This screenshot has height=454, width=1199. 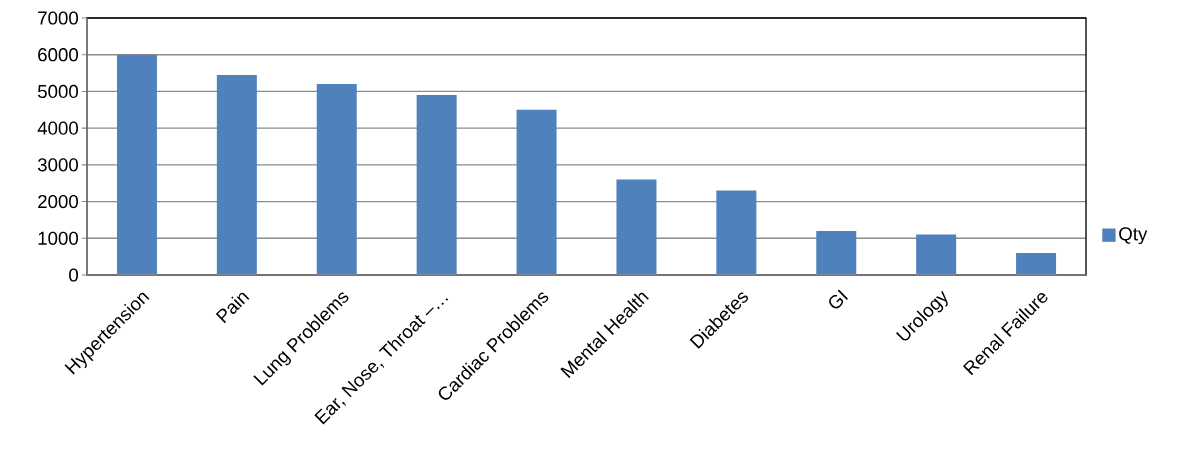 I want to click on x-tick-label: Pain, so click(x=232, y=308).